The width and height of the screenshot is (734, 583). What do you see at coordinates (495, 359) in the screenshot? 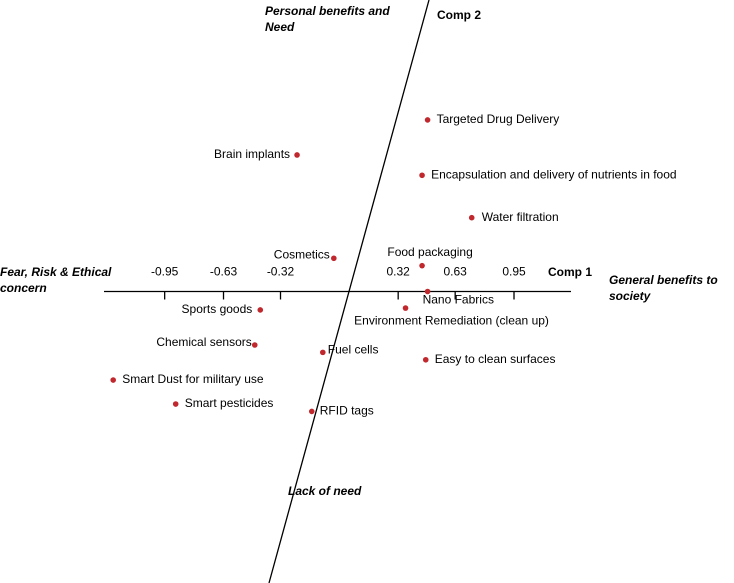
I see `point-label: Easy to clean surfaces` at bounding box center [495, 359].